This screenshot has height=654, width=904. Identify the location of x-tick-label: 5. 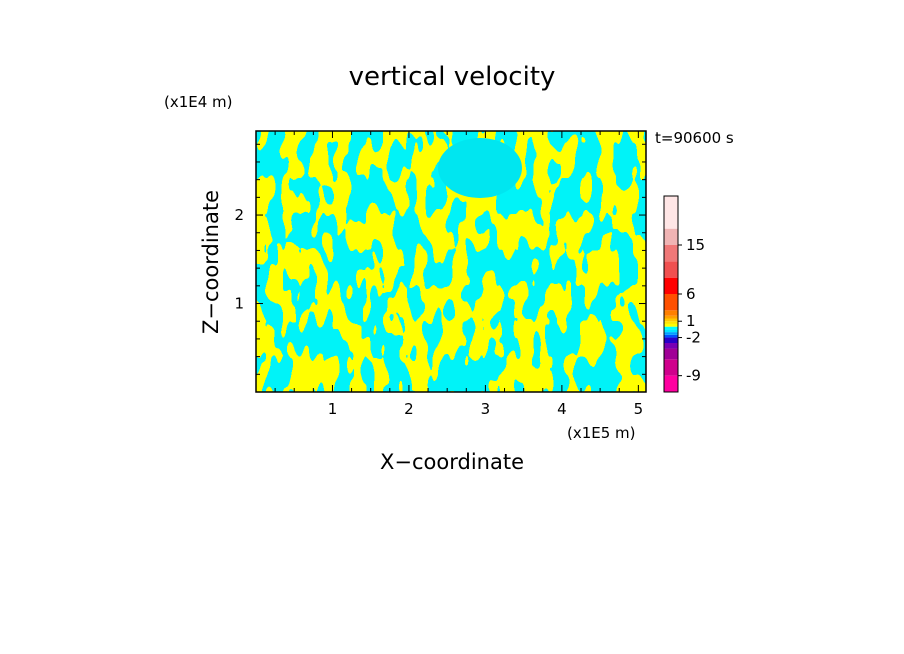
(639, 409).